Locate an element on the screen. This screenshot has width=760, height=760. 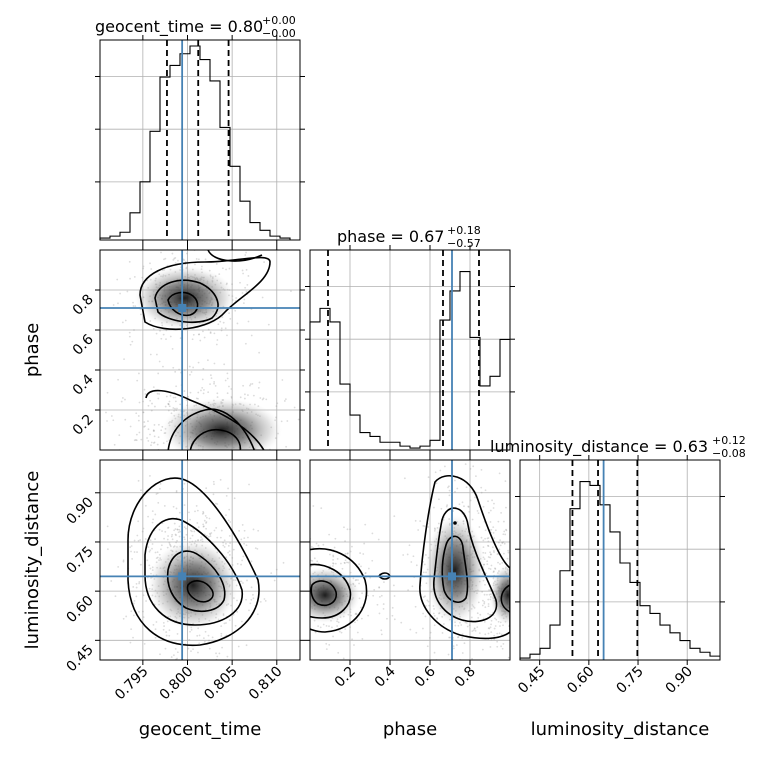
x-tick-label: 0.75 is located at coordinates (630, 680).